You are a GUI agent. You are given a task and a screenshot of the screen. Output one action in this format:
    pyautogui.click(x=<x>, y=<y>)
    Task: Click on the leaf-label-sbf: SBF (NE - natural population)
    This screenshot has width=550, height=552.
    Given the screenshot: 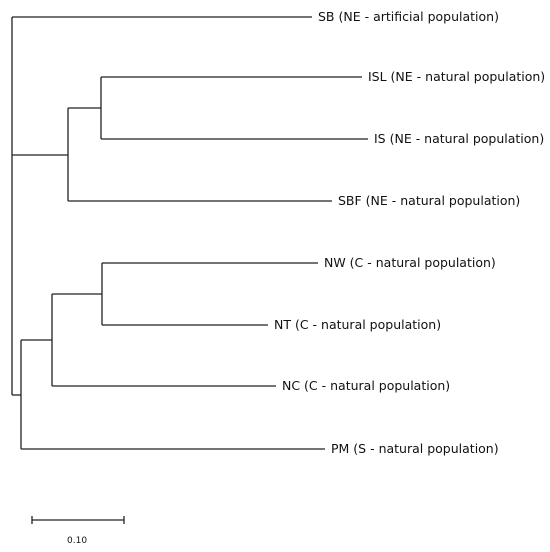 What is the action you would take?
    pyautogui.click(x=429, y=200)
    